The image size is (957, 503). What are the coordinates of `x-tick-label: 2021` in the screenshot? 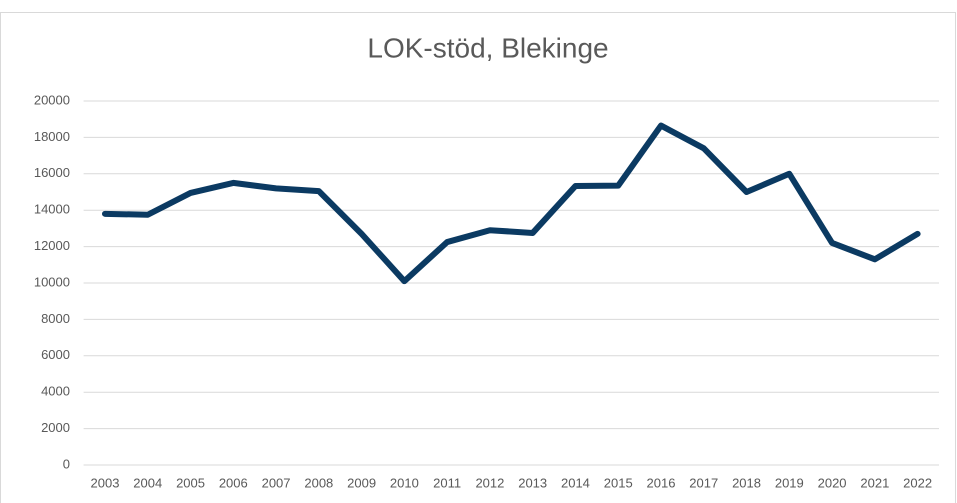 It's located at (874, 482).